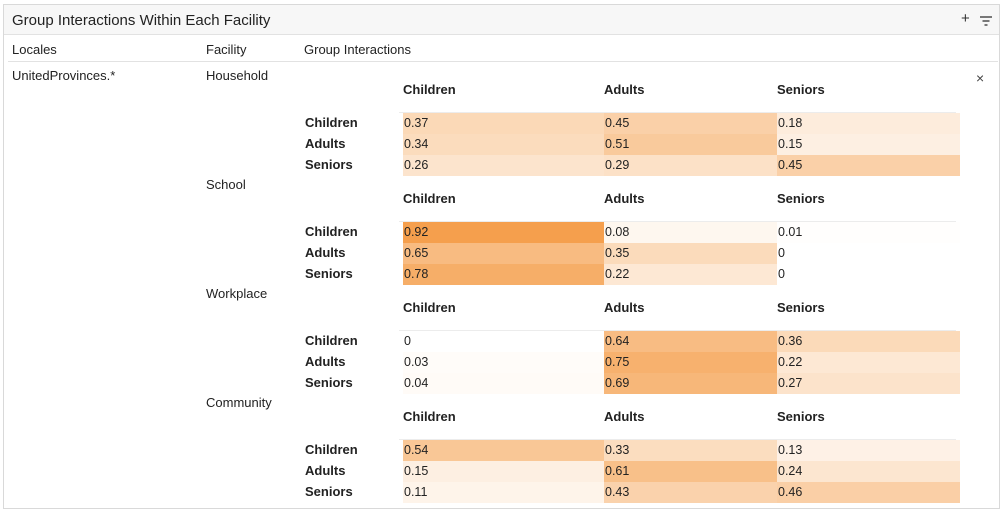 Image resolution: width=1005 pixels, height=513 pixels. Describe the element at coordinates (237, 75) in the screenshot. I see `facility-label: Household` at that location.